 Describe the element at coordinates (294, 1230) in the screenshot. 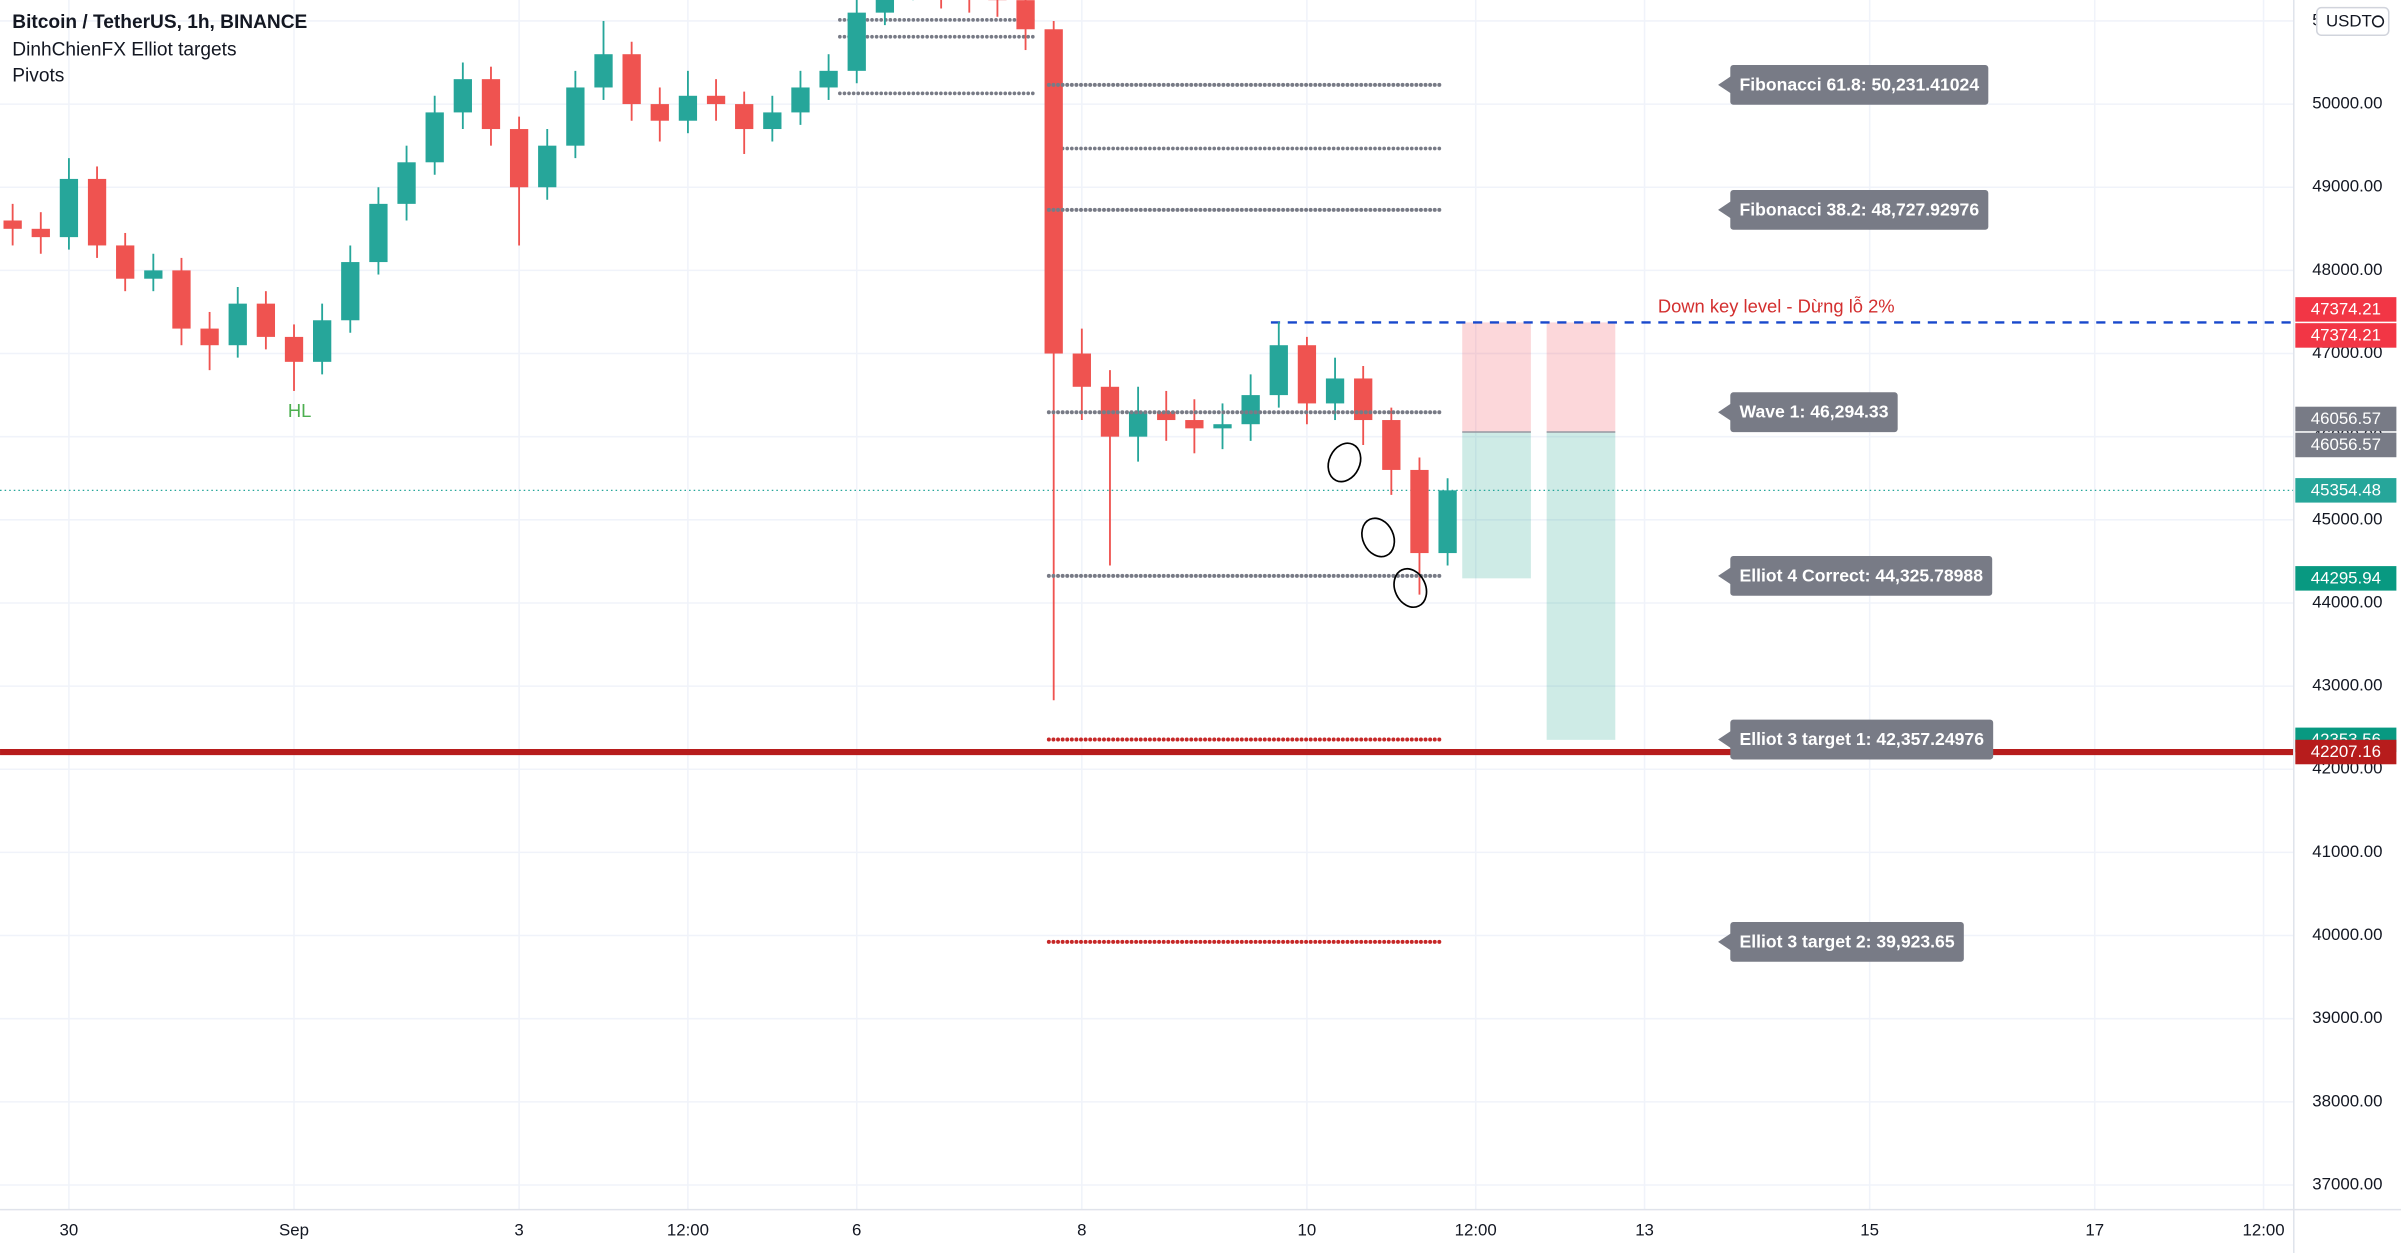

I see `x-tick-label: Sep` at that location.